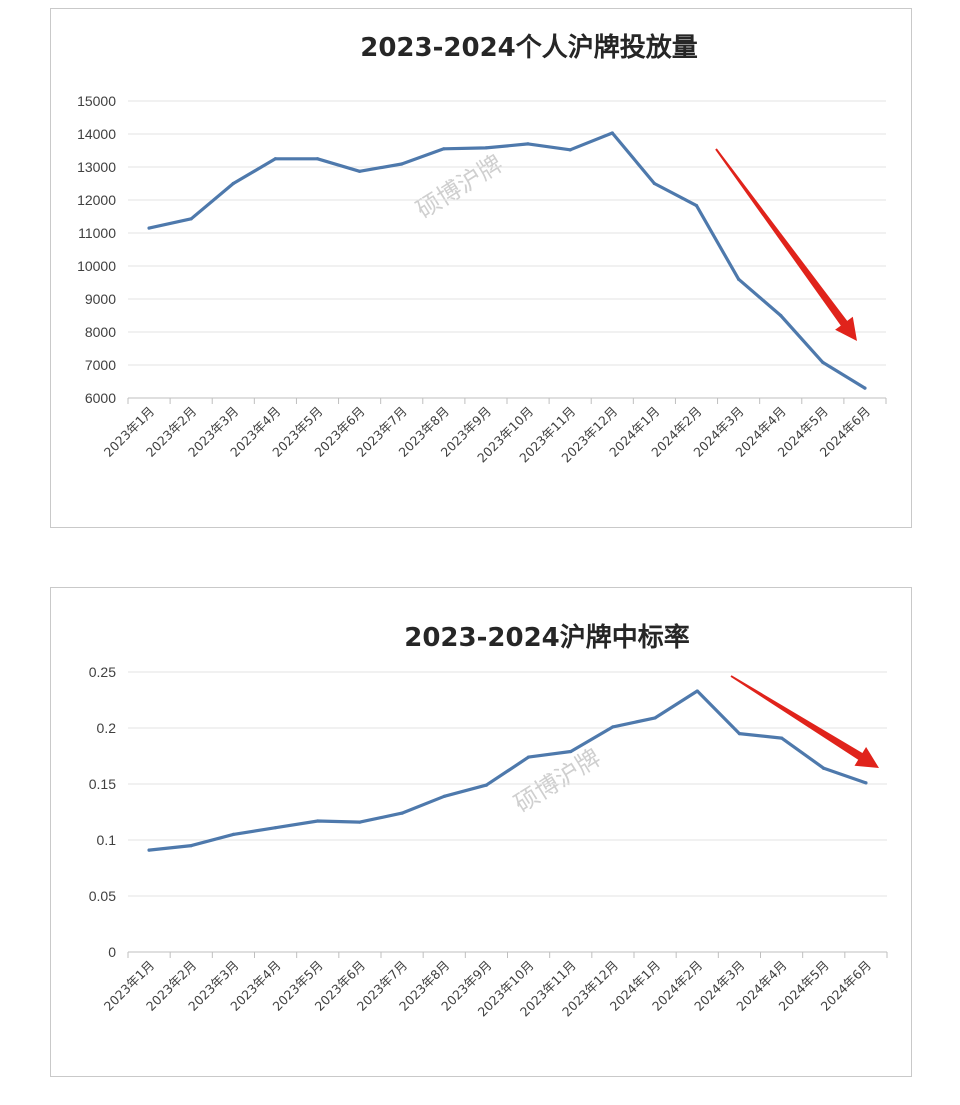 The image size is (960, 1105). Describe the element at coordinates (96, 134) in the screenshot. I see `y-tick-label: 14000` at that location.